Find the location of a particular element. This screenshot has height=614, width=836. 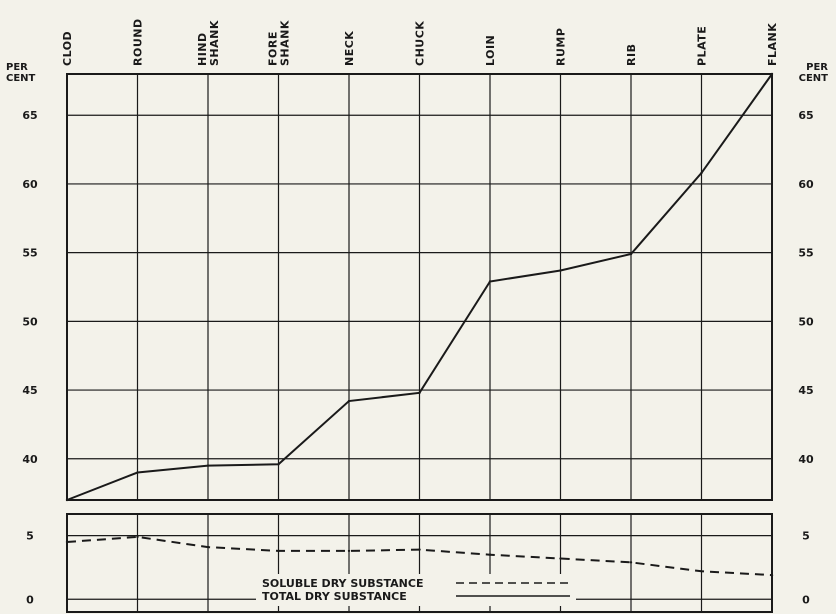

x-tick-label-round: ROUND is located at coordinates (138, 42).